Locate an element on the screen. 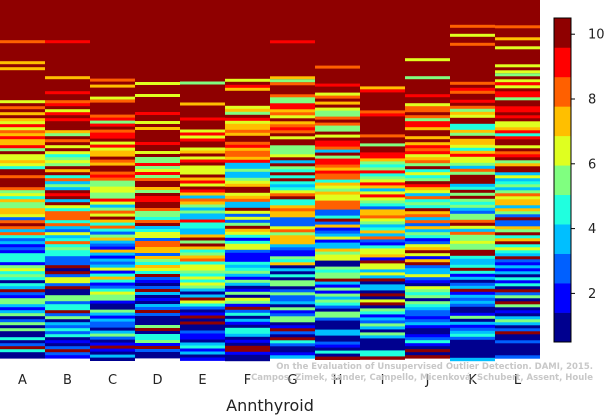 The height and width of the screenshot is (415, 605). colorbar-tick-label: 4 is located at coordinates (592, 229).